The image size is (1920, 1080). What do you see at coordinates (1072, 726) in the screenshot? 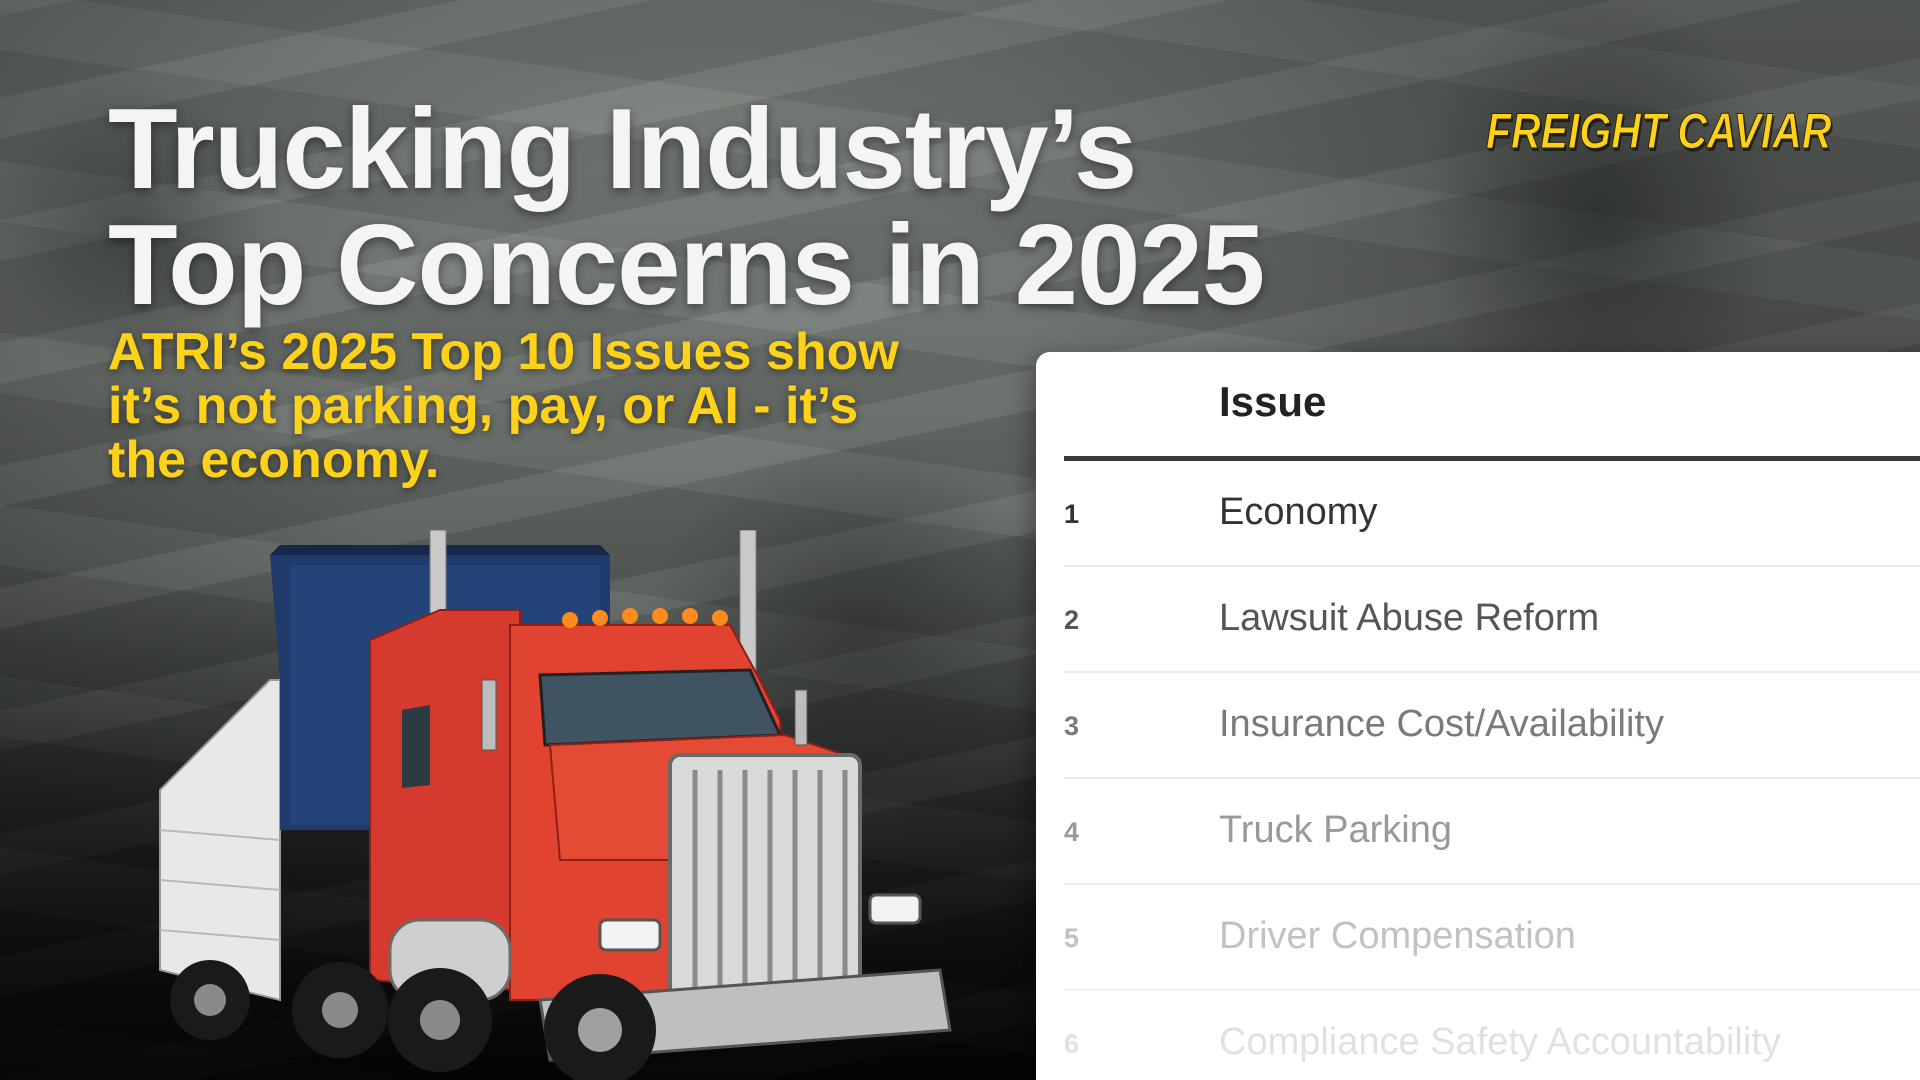
I see `row-rank: 3` at bounding box center [1072, 726].